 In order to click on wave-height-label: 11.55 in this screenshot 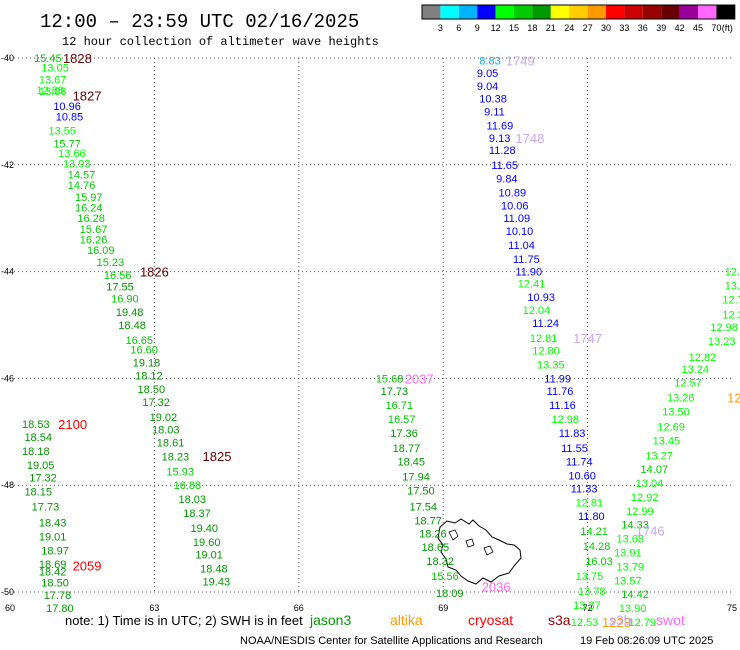, I will do `click(574, 449)`.